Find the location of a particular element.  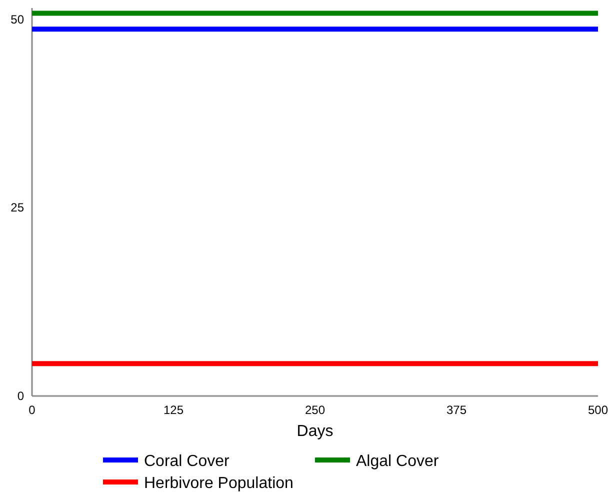

y-tick-label: 0 is located at coordinates (20, 396).